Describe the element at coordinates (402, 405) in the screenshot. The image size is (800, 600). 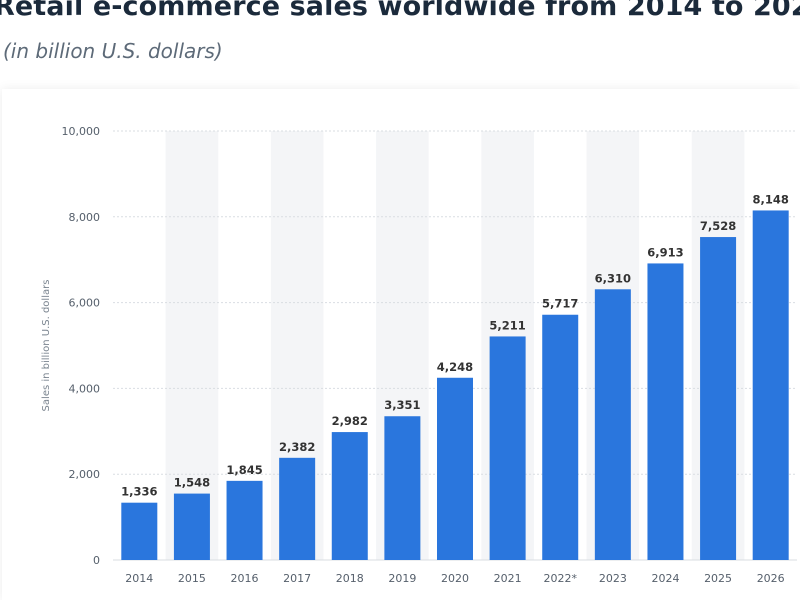
I see `bar-value-label: 3,351` at that location.